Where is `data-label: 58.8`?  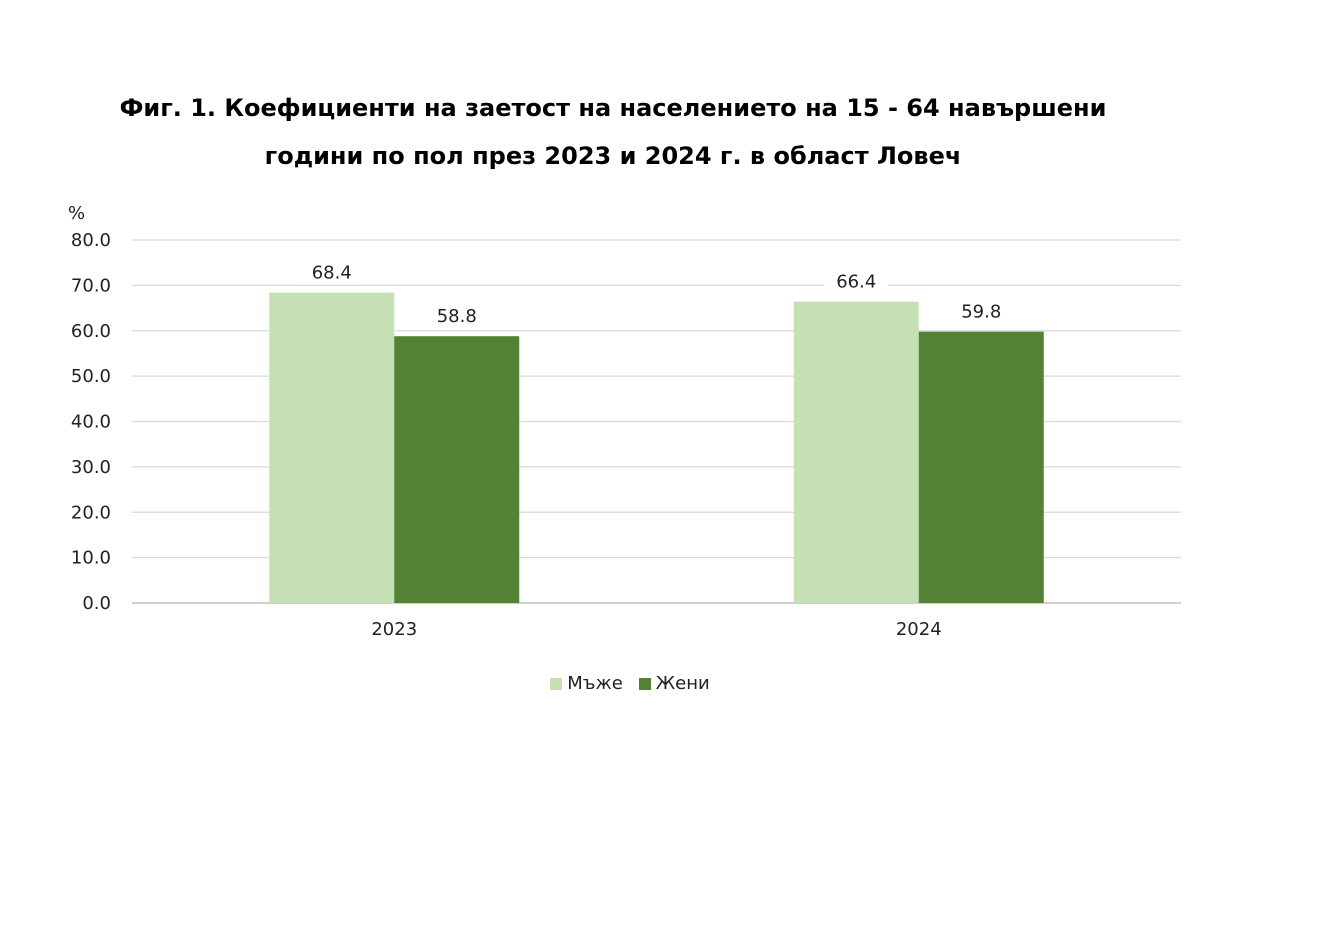 data-label: 58.8 is located at coordinates (457, 316).